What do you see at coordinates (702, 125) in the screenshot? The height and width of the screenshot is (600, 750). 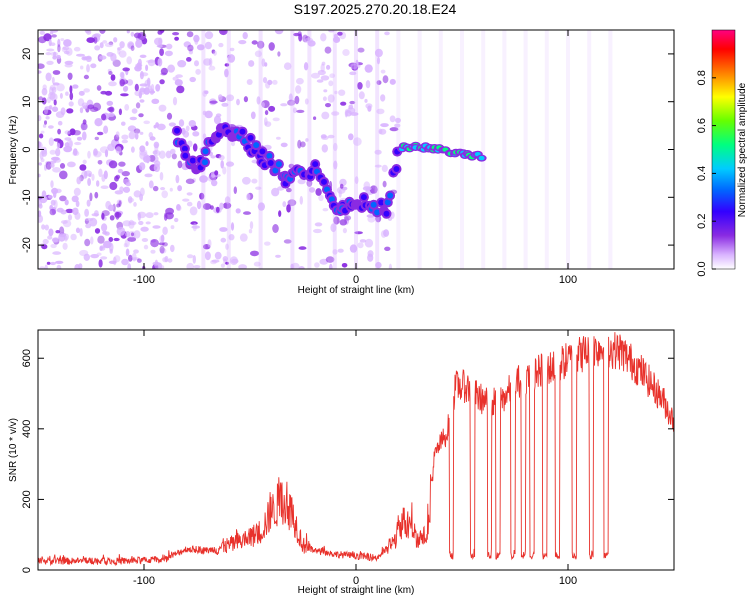 I see `colorbar-tick-label: 0.6` at bounding box center [702, 125].